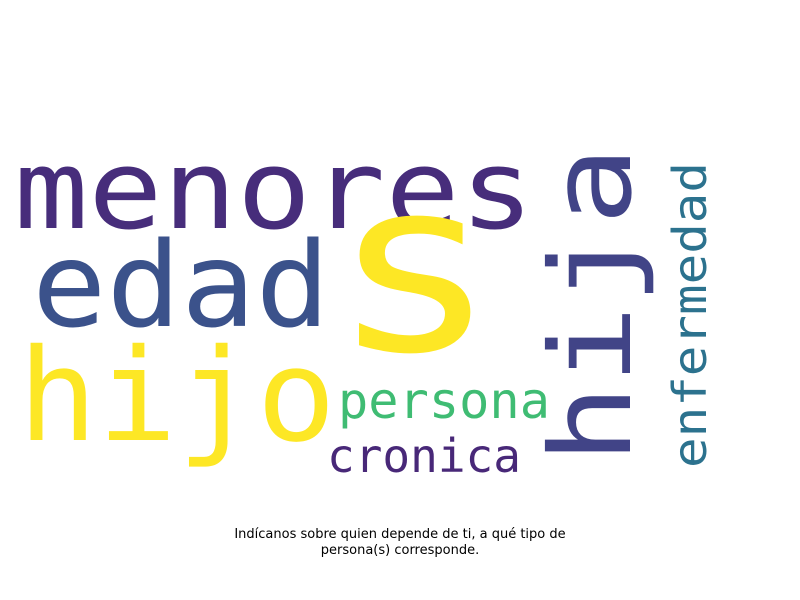 Image resolution: width=800 pixels, height=600 pixels. What do you see at coordinates (400, 550) in the screenshot?
I see `caption-line-2: persona(s) corresponde.` at bounding box center [400, 550].